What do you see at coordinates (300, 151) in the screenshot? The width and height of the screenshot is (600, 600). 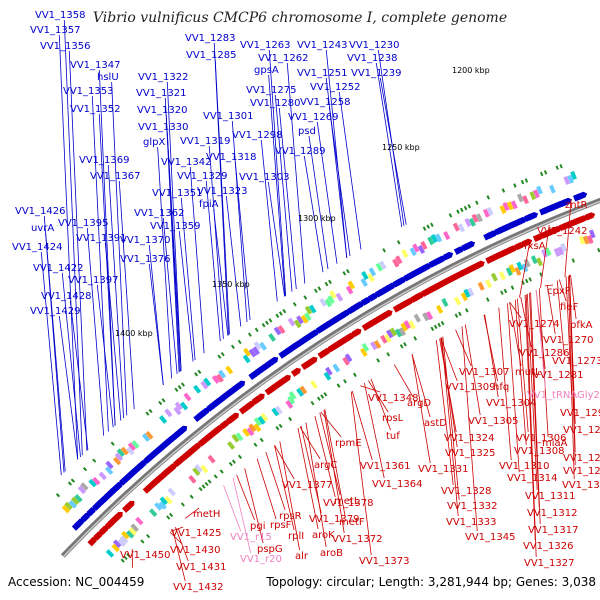 I see `gene-label: VV1_1289` at bounding box center [300, 151].